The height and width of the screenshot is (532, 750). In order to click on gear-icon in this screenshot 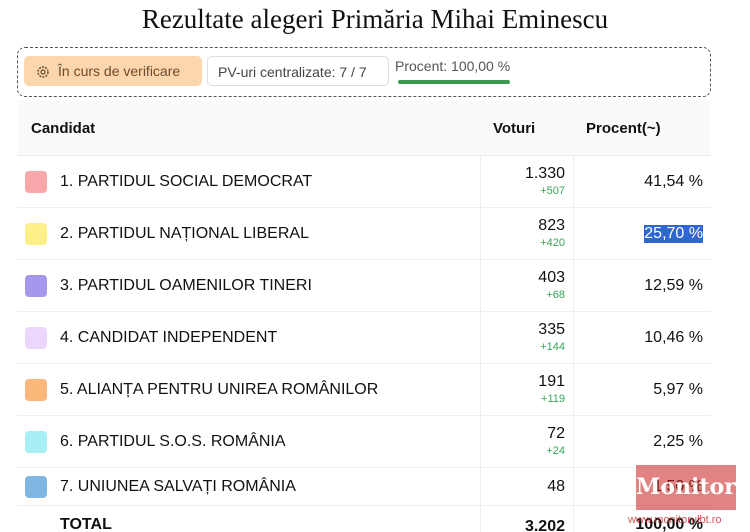, I will do `click(43, 72)`.